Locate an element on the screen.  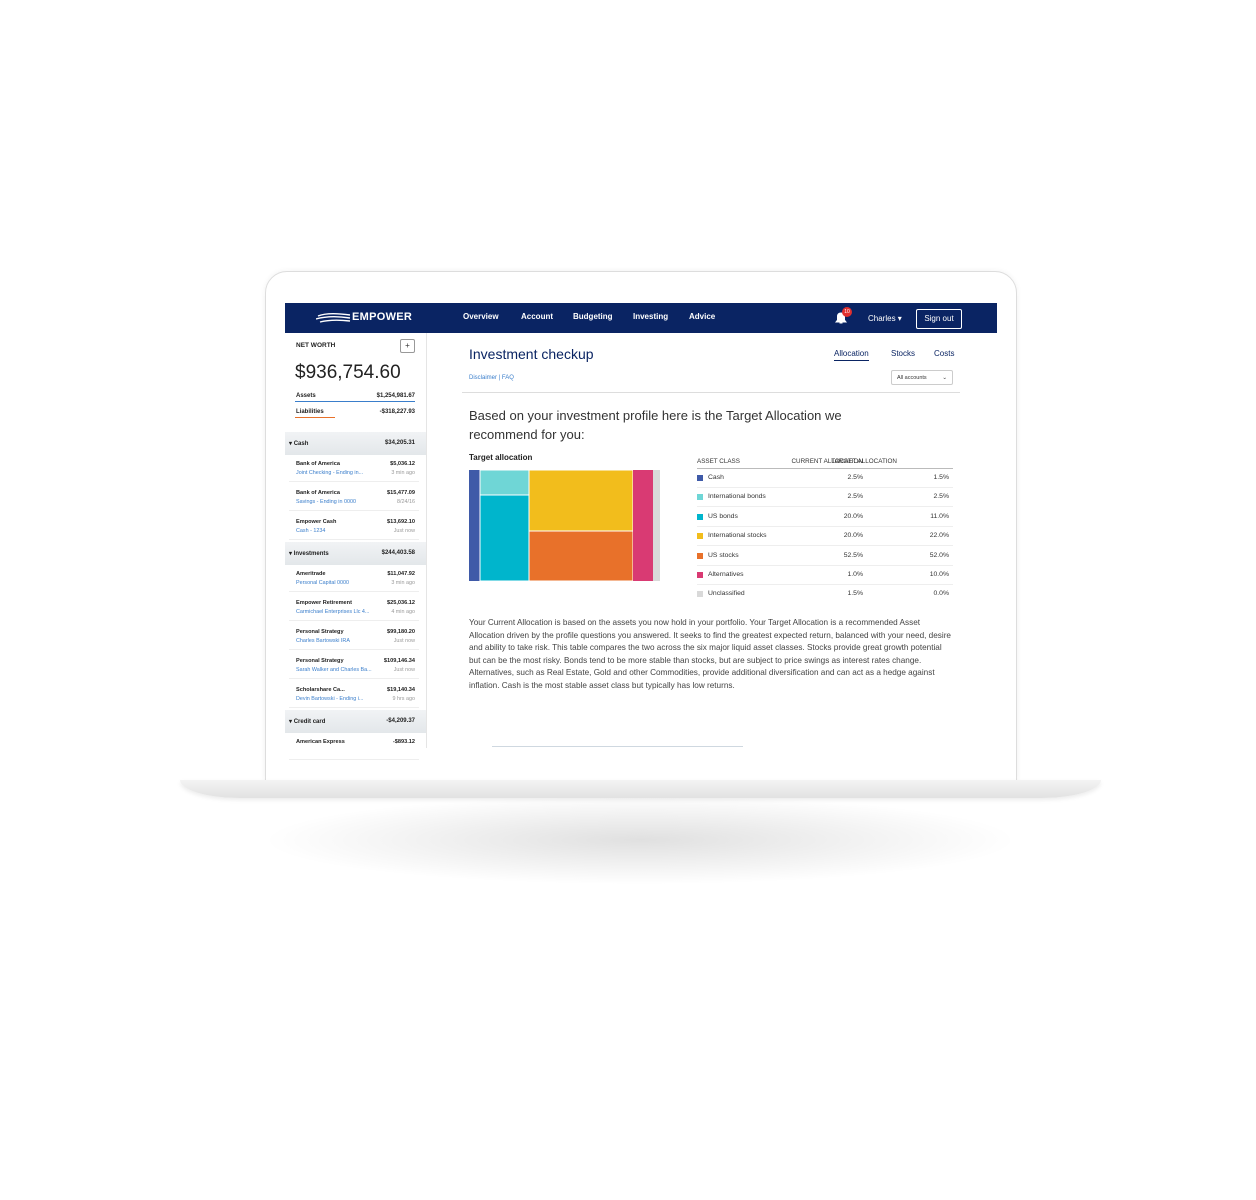
nav-item: Budgeting is located at coordinates (593, 316).